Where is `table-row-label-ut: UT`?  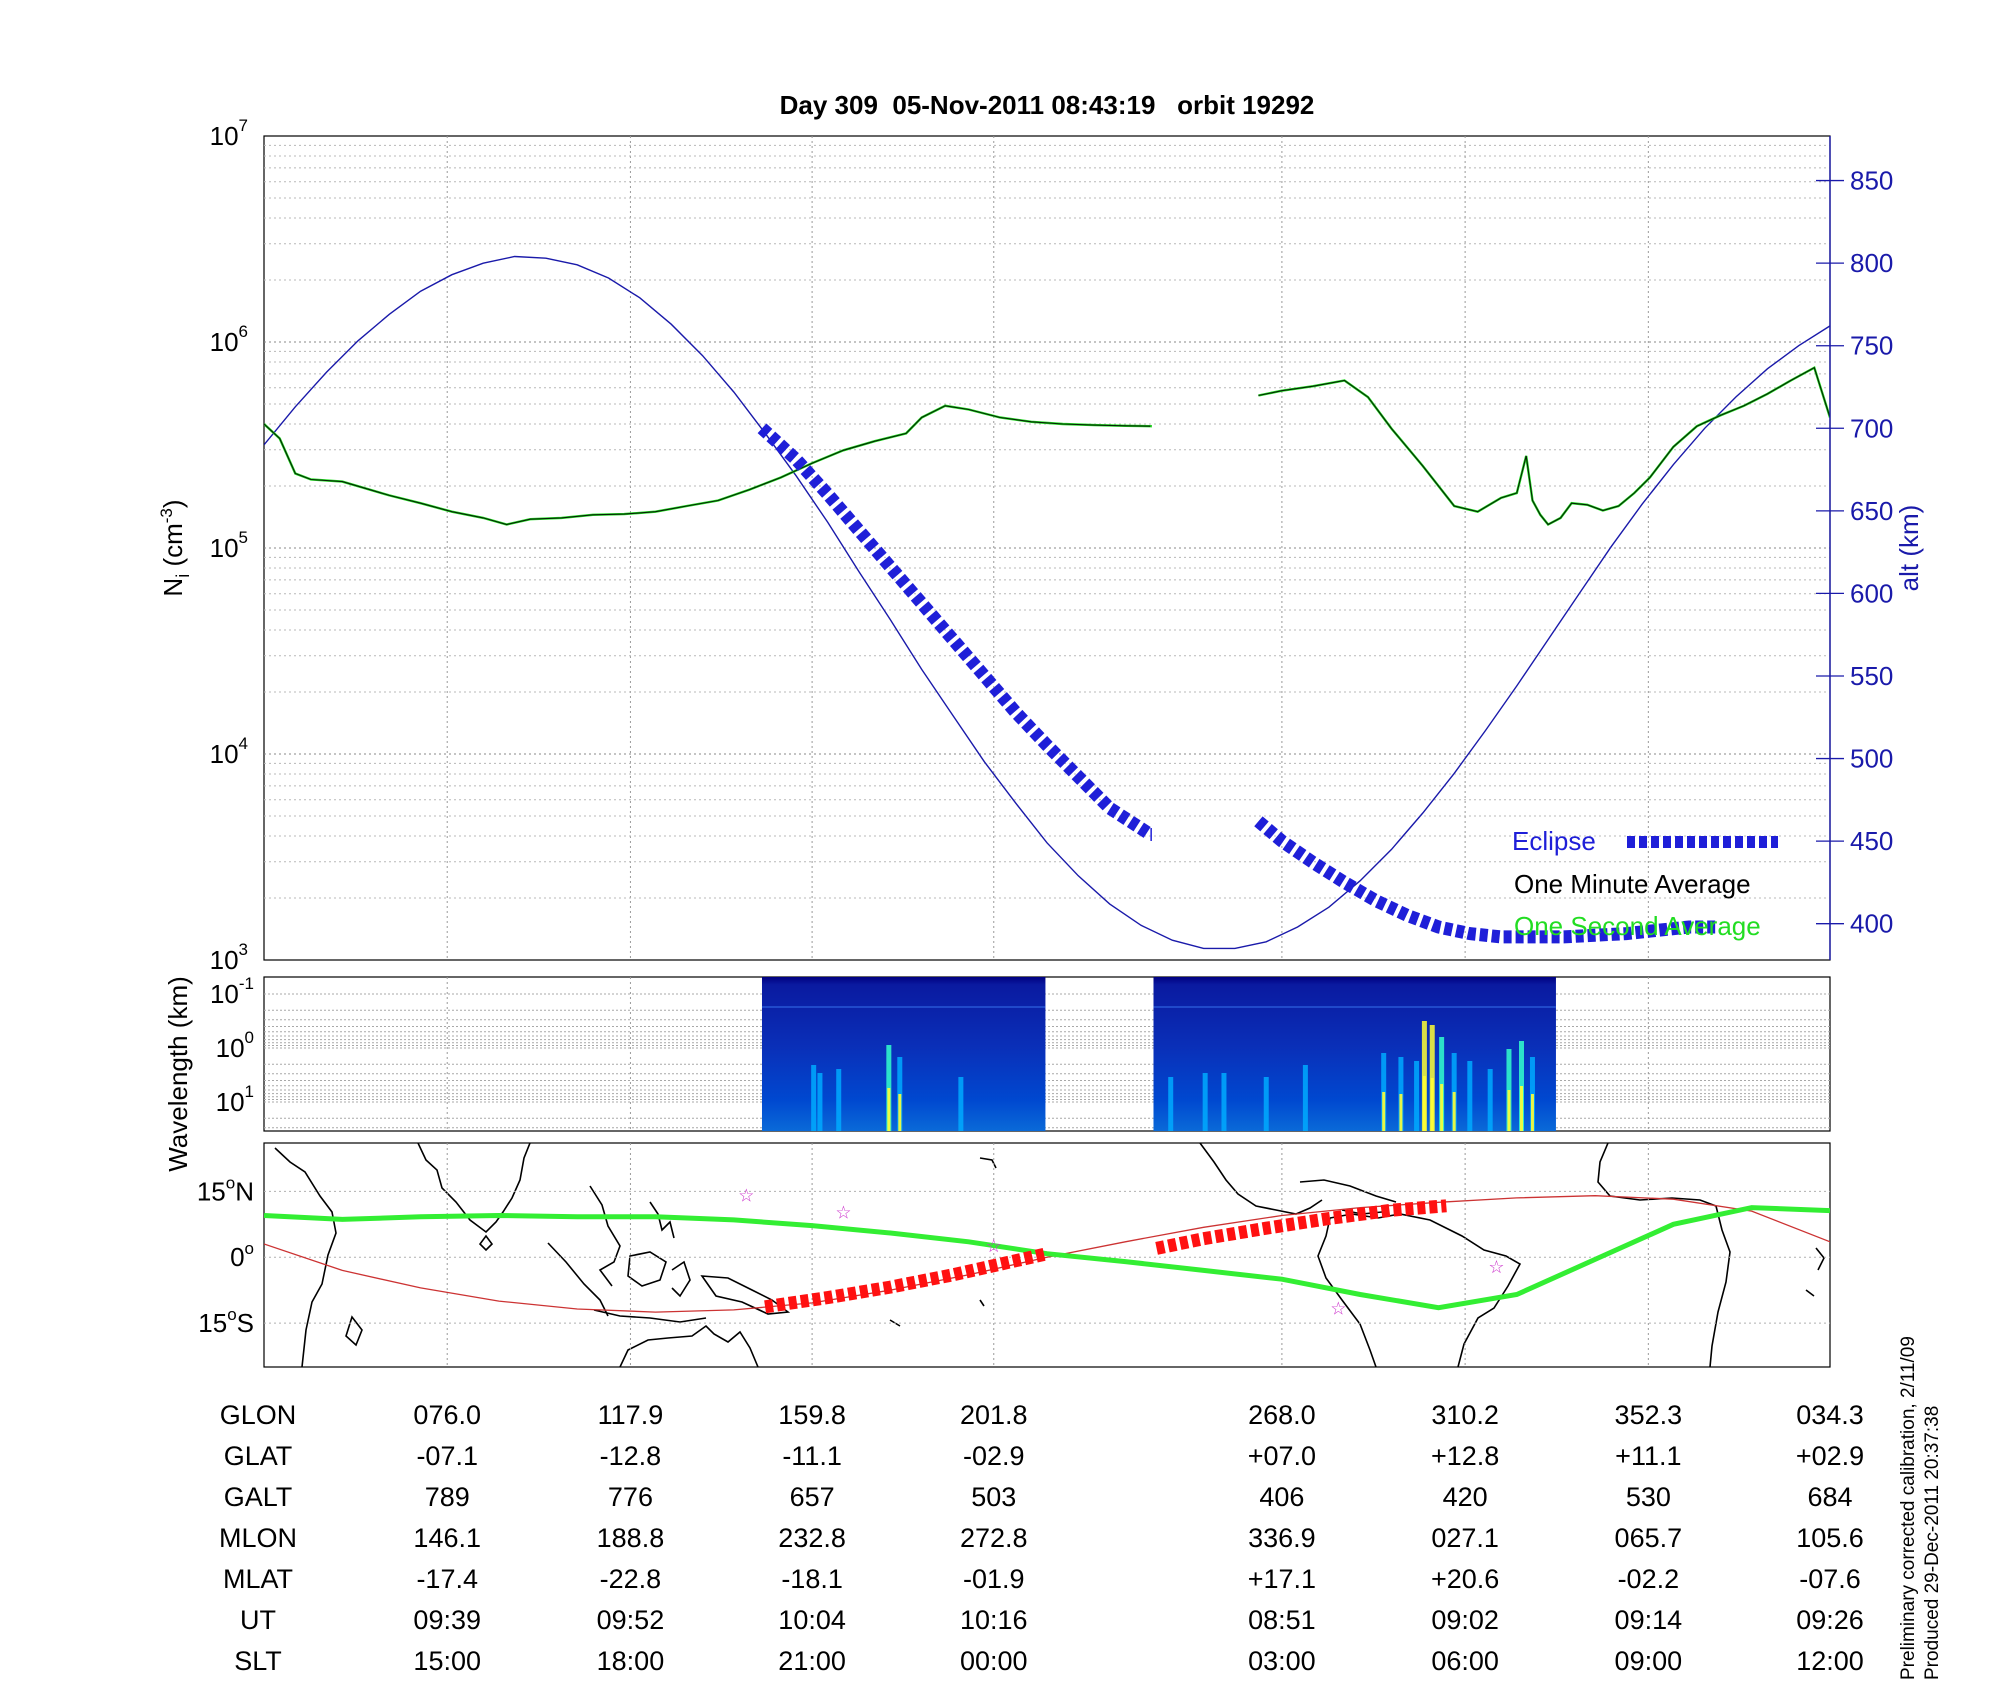 table-row-label-ut: UT is located at coordinates (258, 1620).